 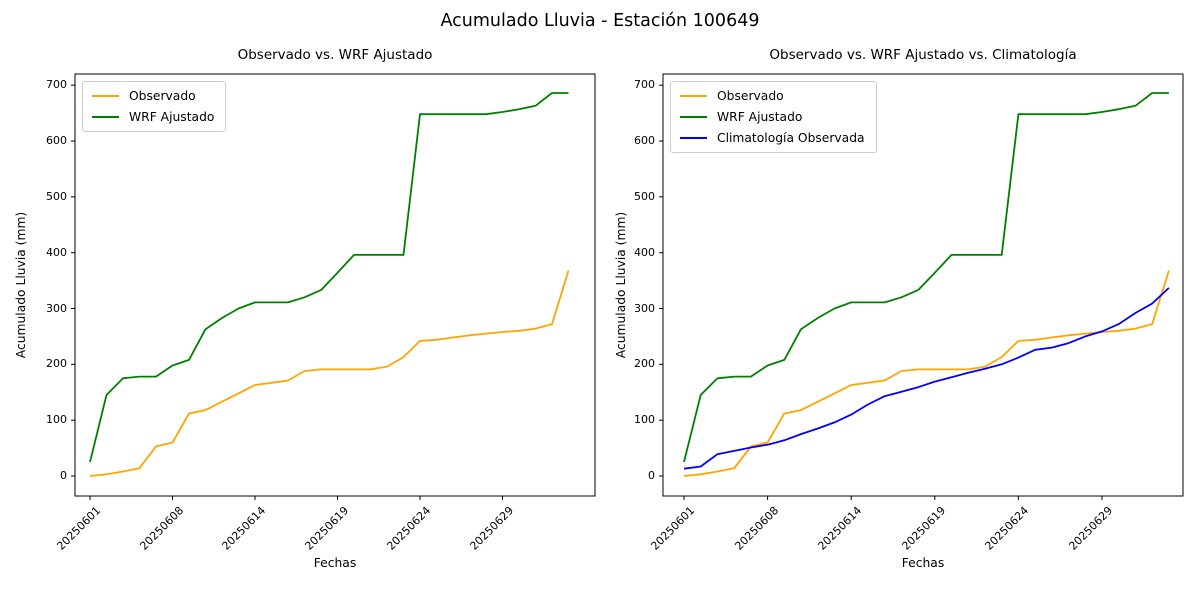 What do you see at coordinates (154, 106) in the screenshot?
I see `legend-box: Observado WRF Ajustado` at bounding box center [154, 106].